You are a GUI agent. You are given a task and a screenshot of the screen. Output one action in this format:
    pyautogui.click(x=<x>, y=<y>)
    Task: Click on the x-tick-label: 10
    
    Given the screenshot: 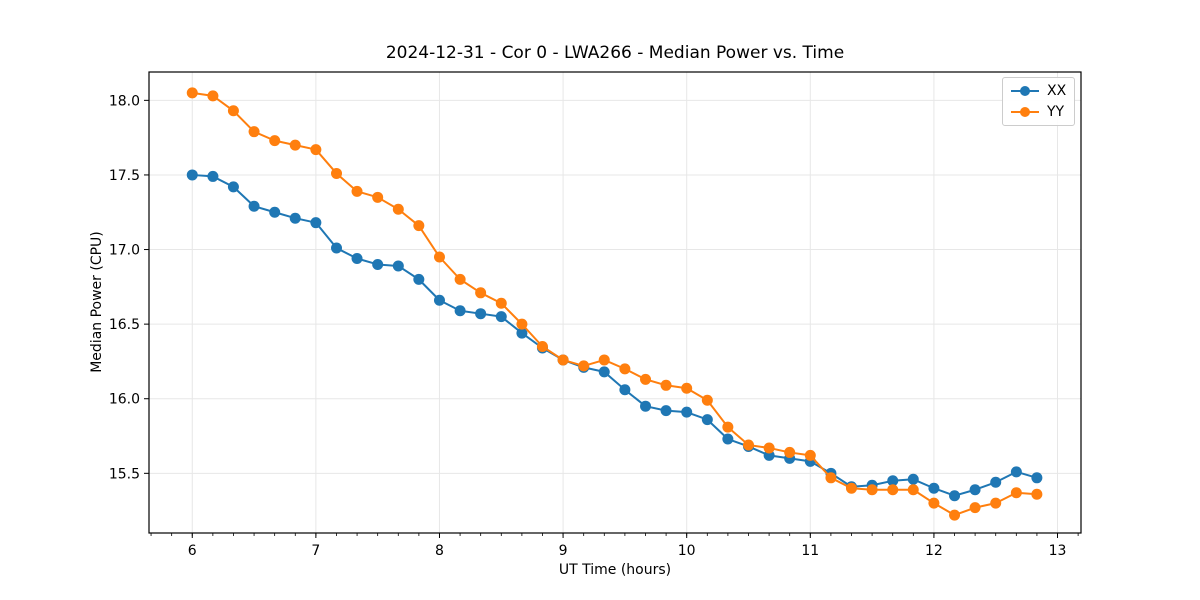 What is the action you would take?
    pyautogui.click(x=687, y=551)
    